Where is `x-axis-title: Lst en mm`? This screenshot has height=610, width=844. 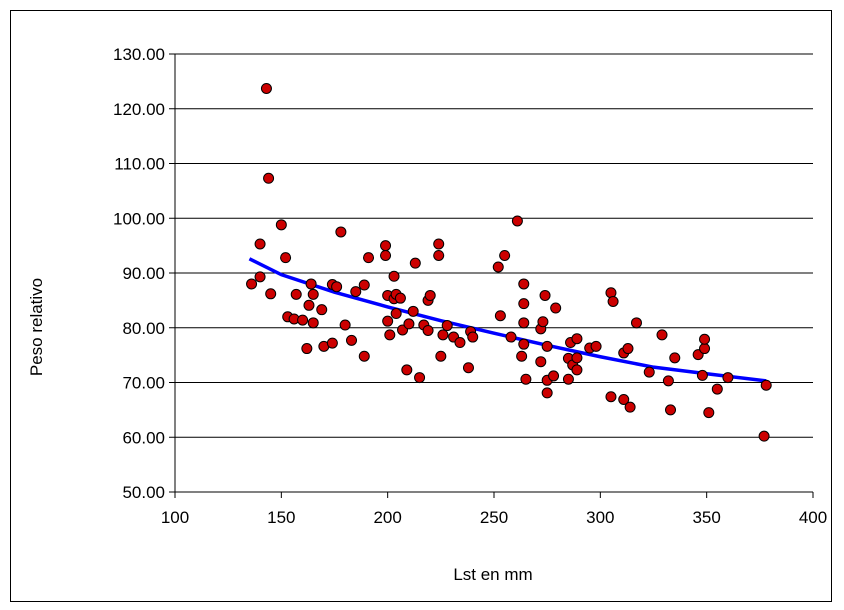
x-axis-title: Lst en mm is located at coordinates (492, 574).